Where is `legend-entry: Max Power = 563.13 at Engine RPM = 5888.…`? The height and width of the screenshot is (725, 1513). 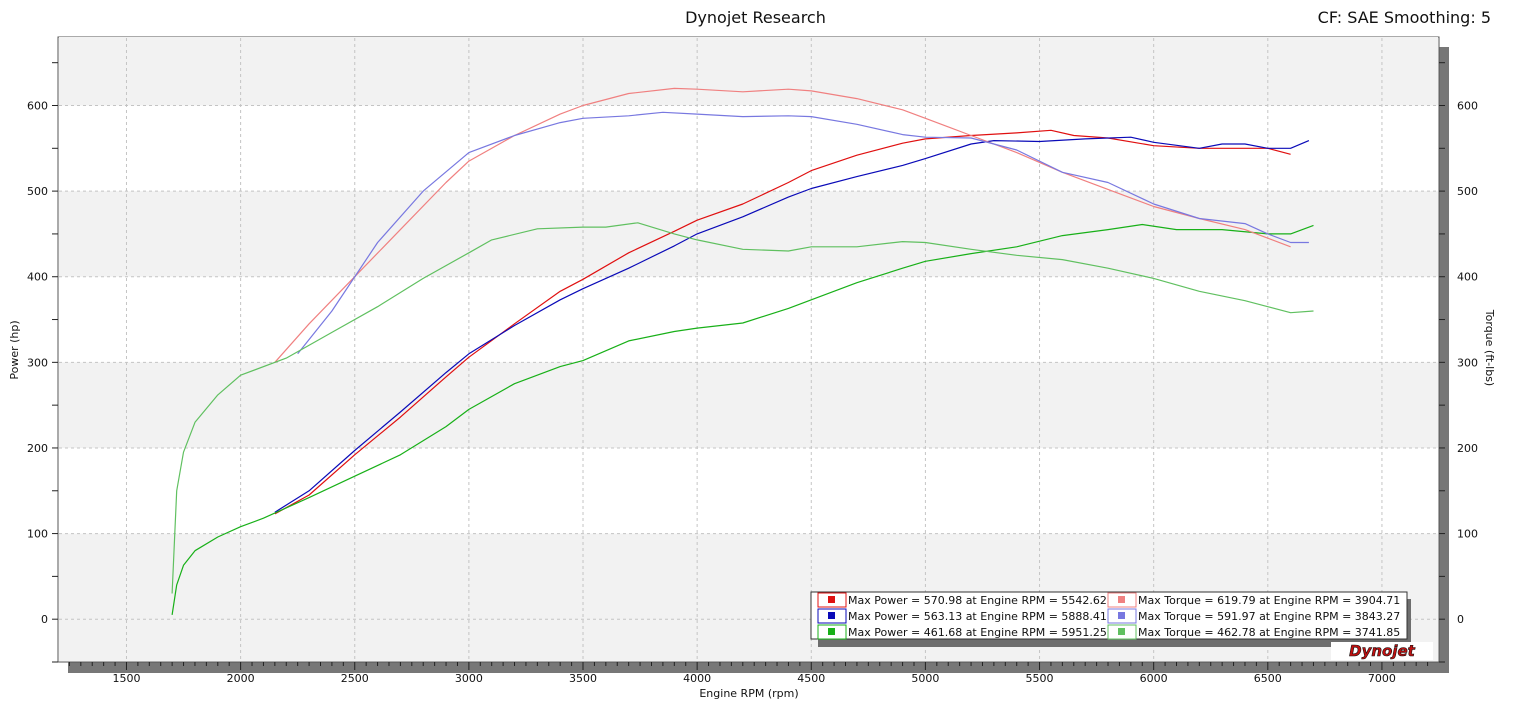 legend-entry: Max Power = 563.13 at Engine RPM = 5888.… is located at coordinates (977, 616).